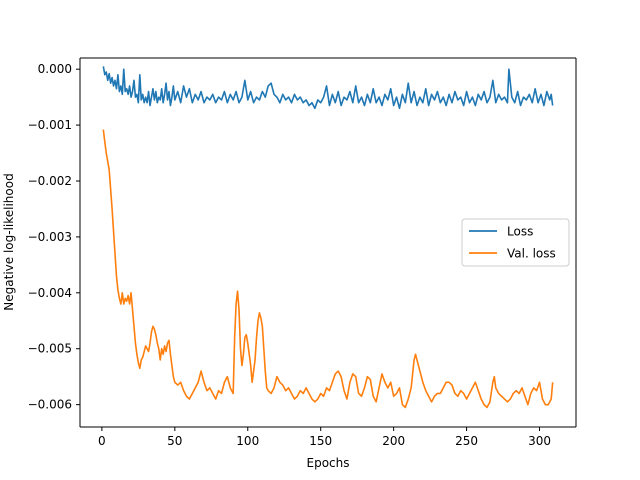 The image size is (640, 480). I want to click on y-tick-label: −0.002, so click(50, 181).